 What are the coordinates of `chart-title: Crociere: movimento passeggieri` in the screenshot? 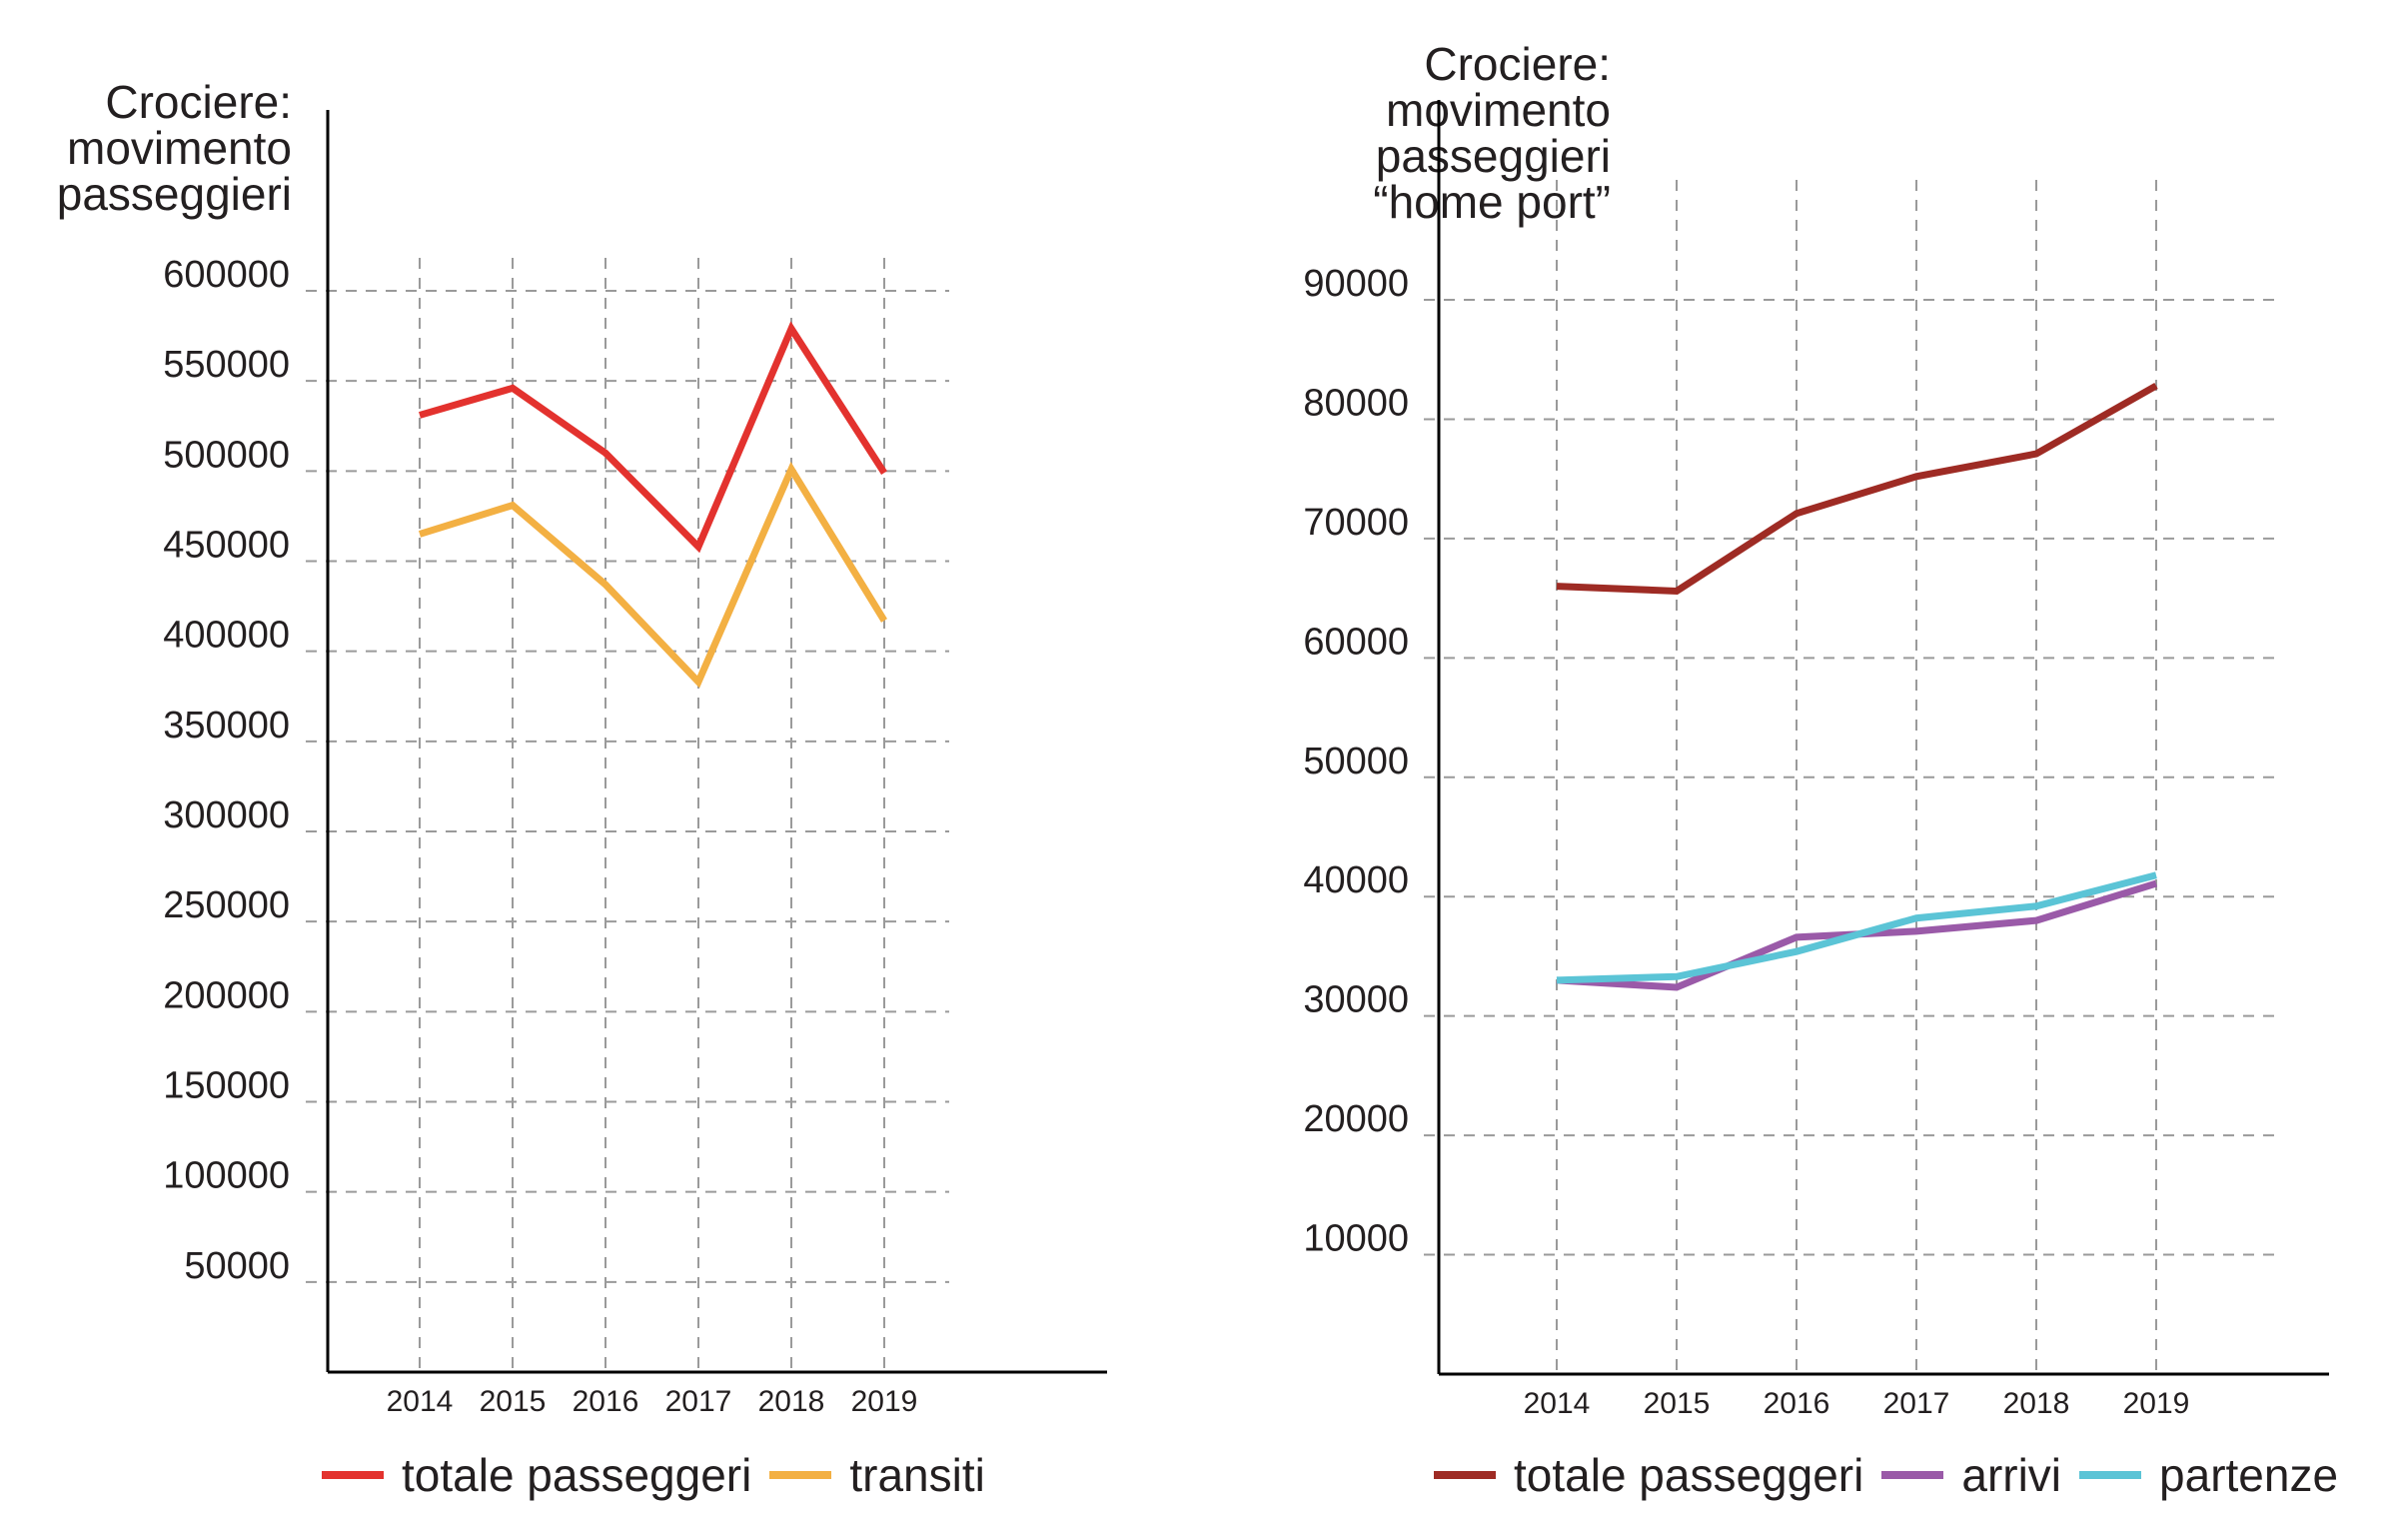 It's located at (174, 148).